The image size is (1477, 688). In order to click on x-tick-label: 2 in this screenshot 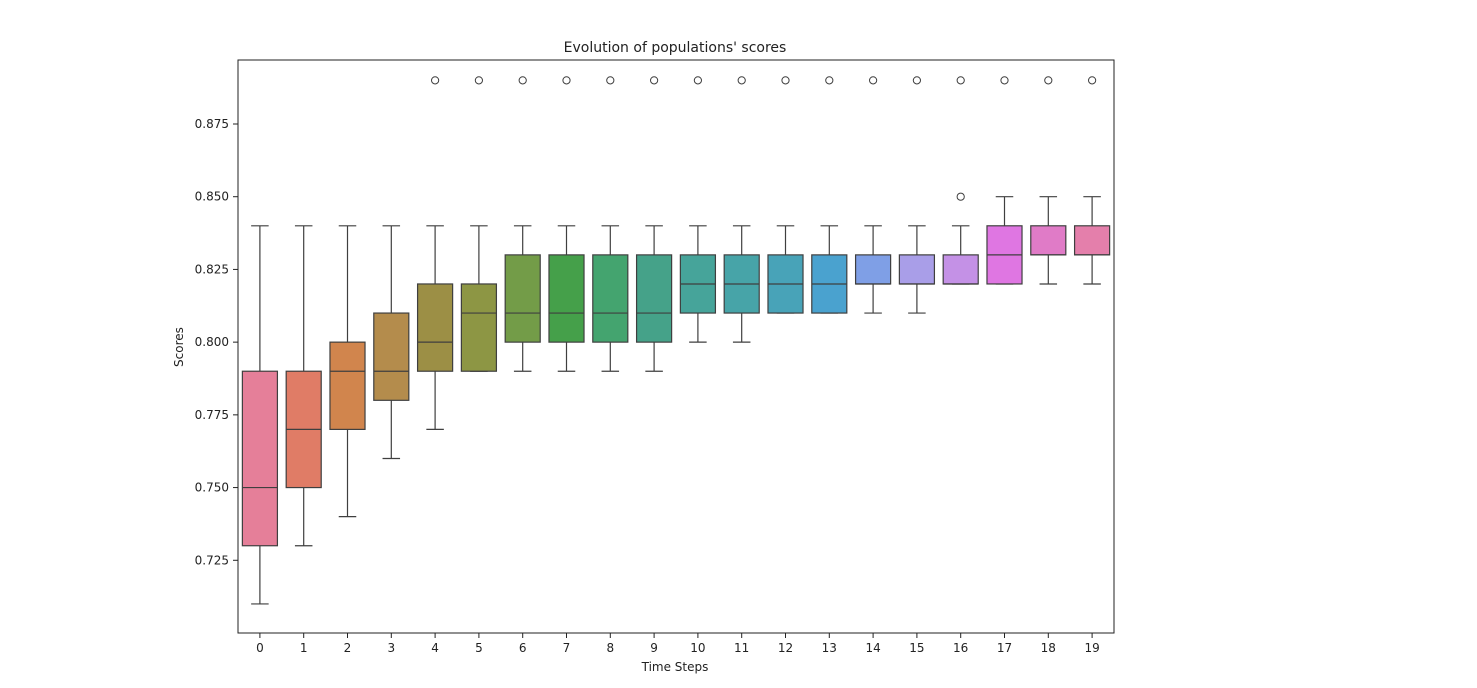, I will do `click(348, 648)`.